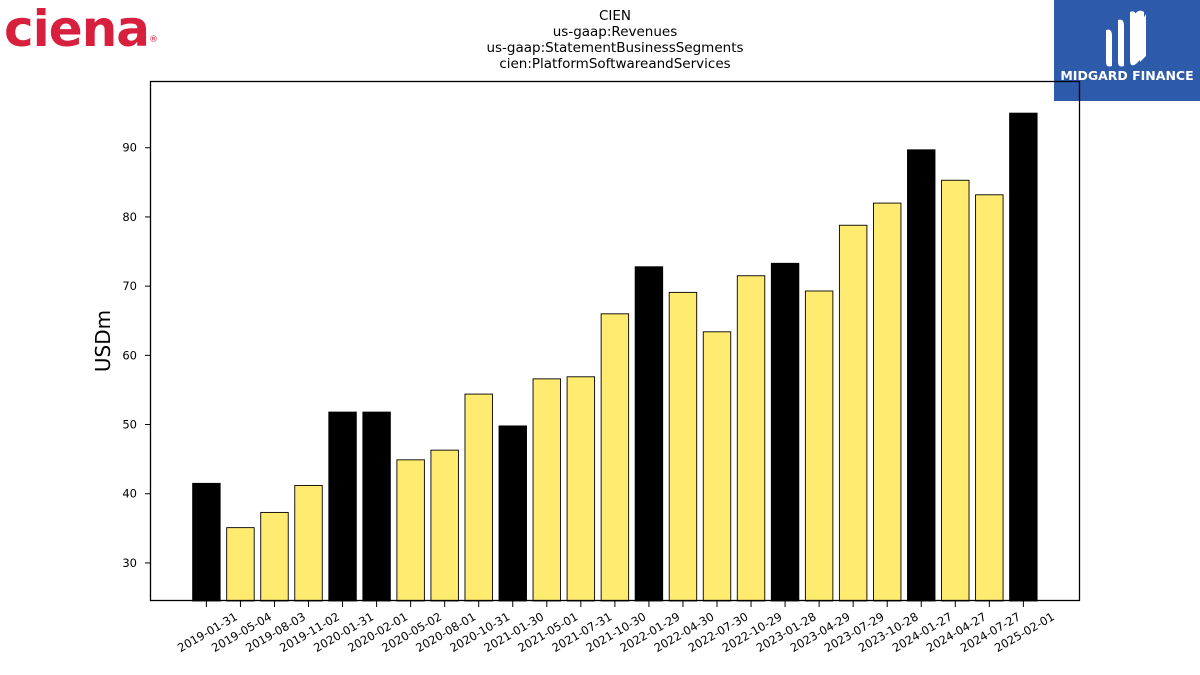  Describe the element at coordinates (103, 341) in the screenshot. I see `y-axis-label: USDm` at that location.